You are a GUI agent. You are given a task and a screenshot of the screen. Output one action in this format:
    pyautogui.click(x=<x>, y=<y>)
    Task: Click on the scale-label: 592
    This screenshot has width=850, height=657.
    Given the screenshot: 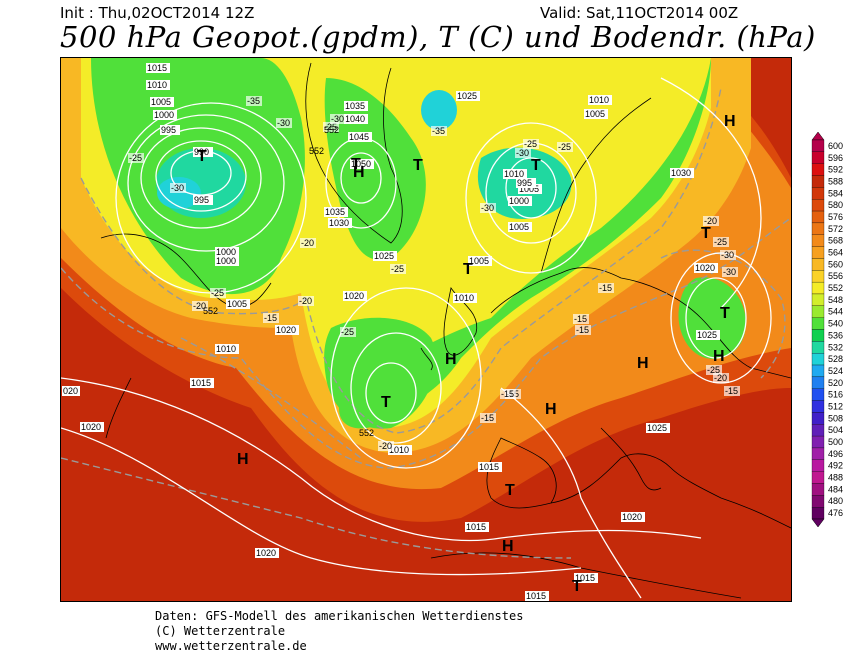 What is the action you would take?
    pyautogui.click(x=835, y=170)
    